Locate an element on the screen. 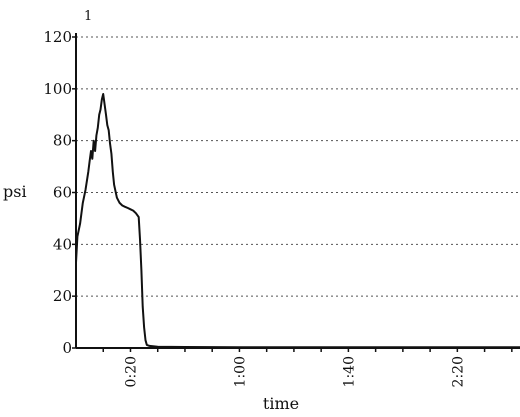  corner-label: 1 is located at coordinates (88, 16).